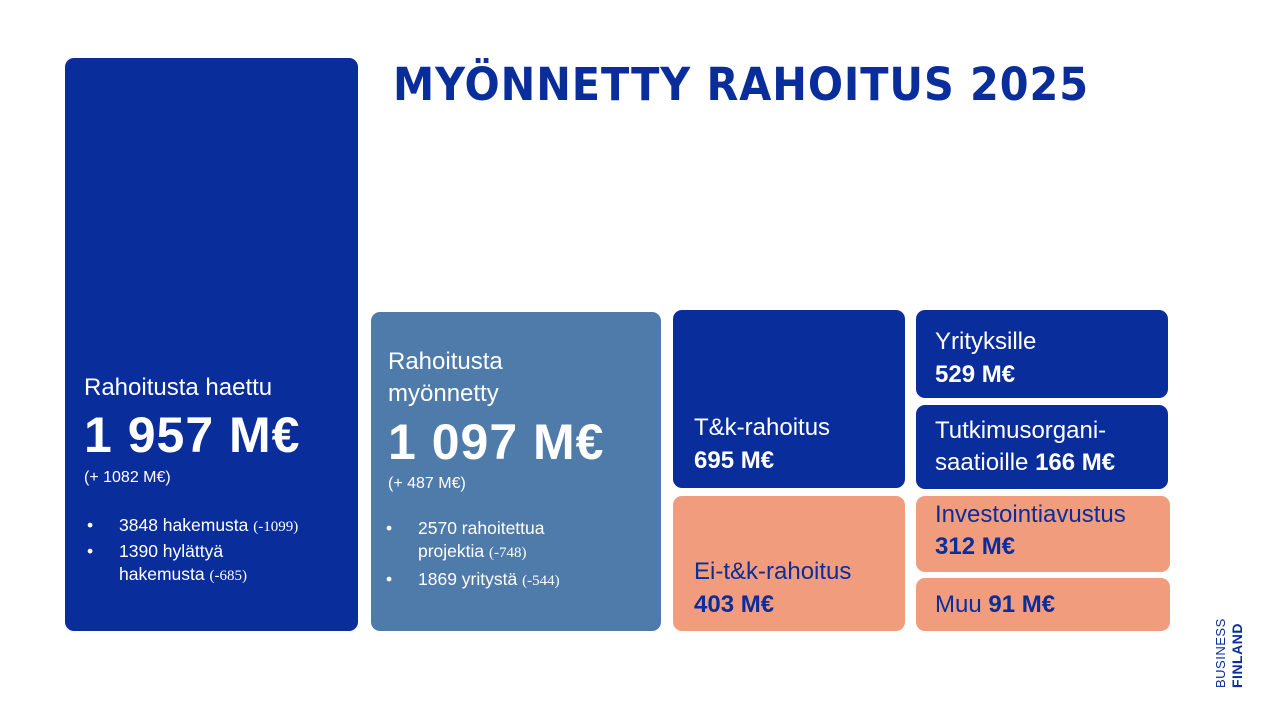  Describe the element at coordinates (962, 604) in the screenshot. I see `other-label: Muu` at that location.